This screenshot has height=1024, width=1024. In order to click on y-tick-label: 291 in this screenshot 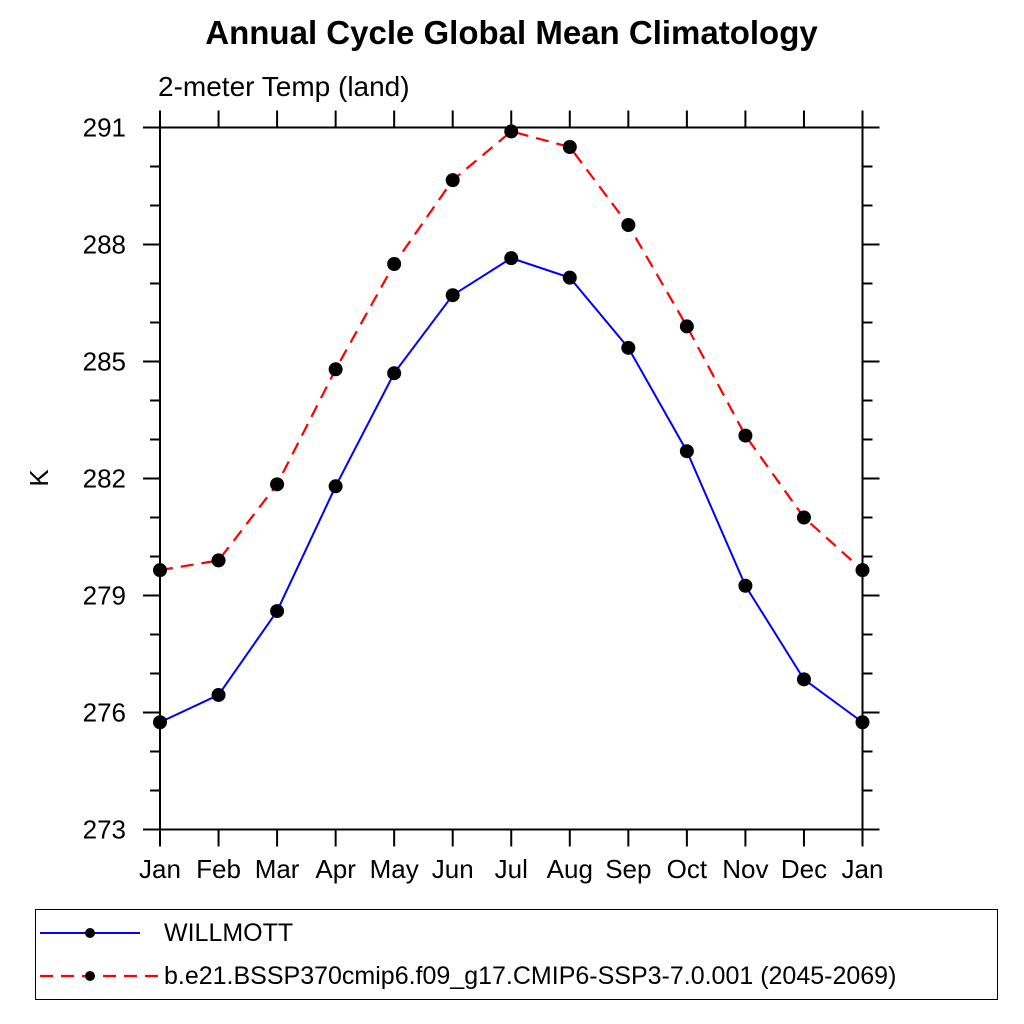, I will do `click(104, 128)`.